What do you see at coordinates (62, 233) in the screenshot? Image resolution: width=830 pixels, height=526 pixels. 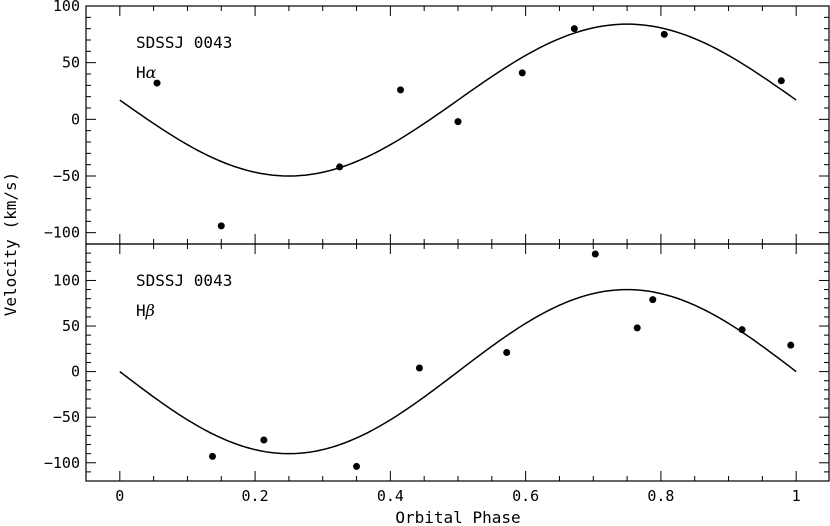 I see `top-y-tick-label: −100` at bounding box center [62, 233].